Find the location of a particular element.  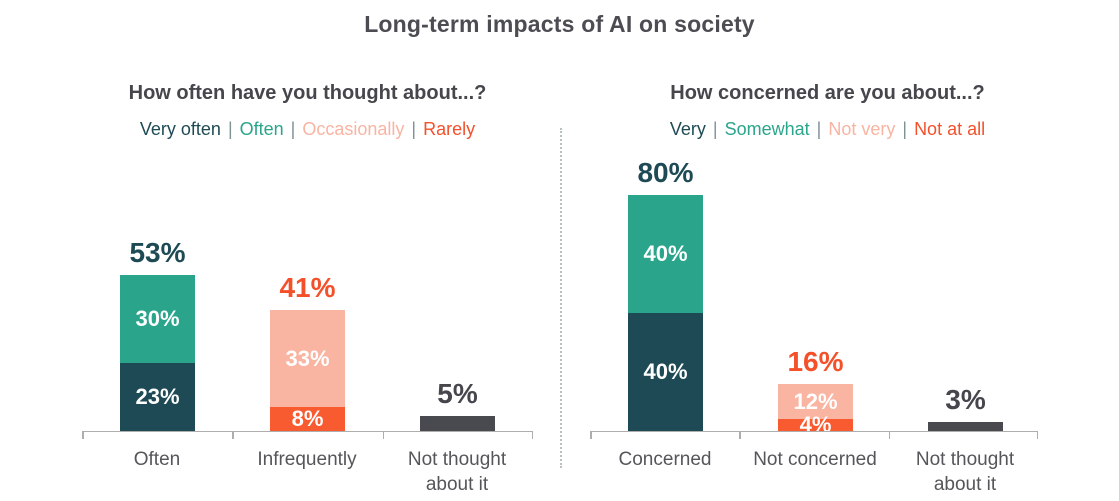

page-title: Long-term impacts of AI on society is located at coordinates (559, 24).